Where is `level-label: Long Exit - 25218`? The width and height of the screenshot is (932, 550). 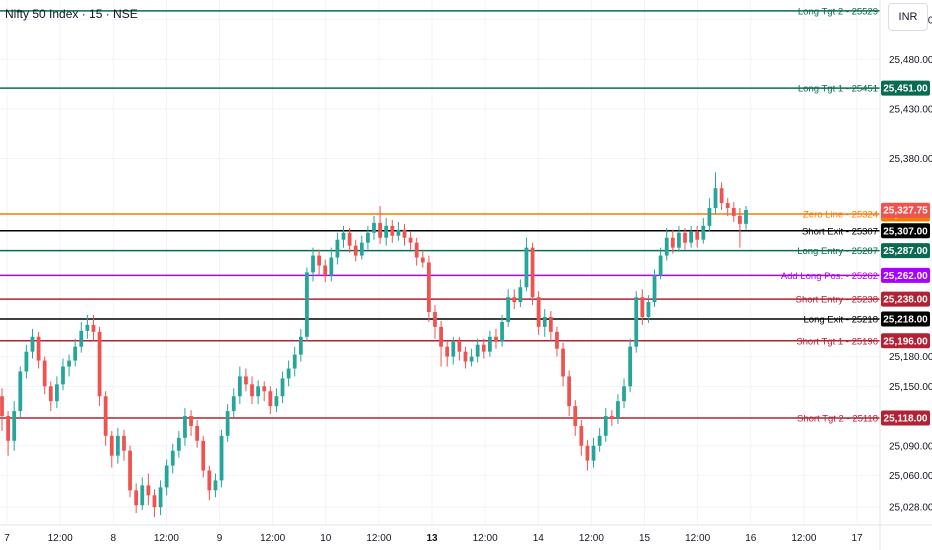 level-label: Long Exit - 25218 is located at coordinates (841, 319).